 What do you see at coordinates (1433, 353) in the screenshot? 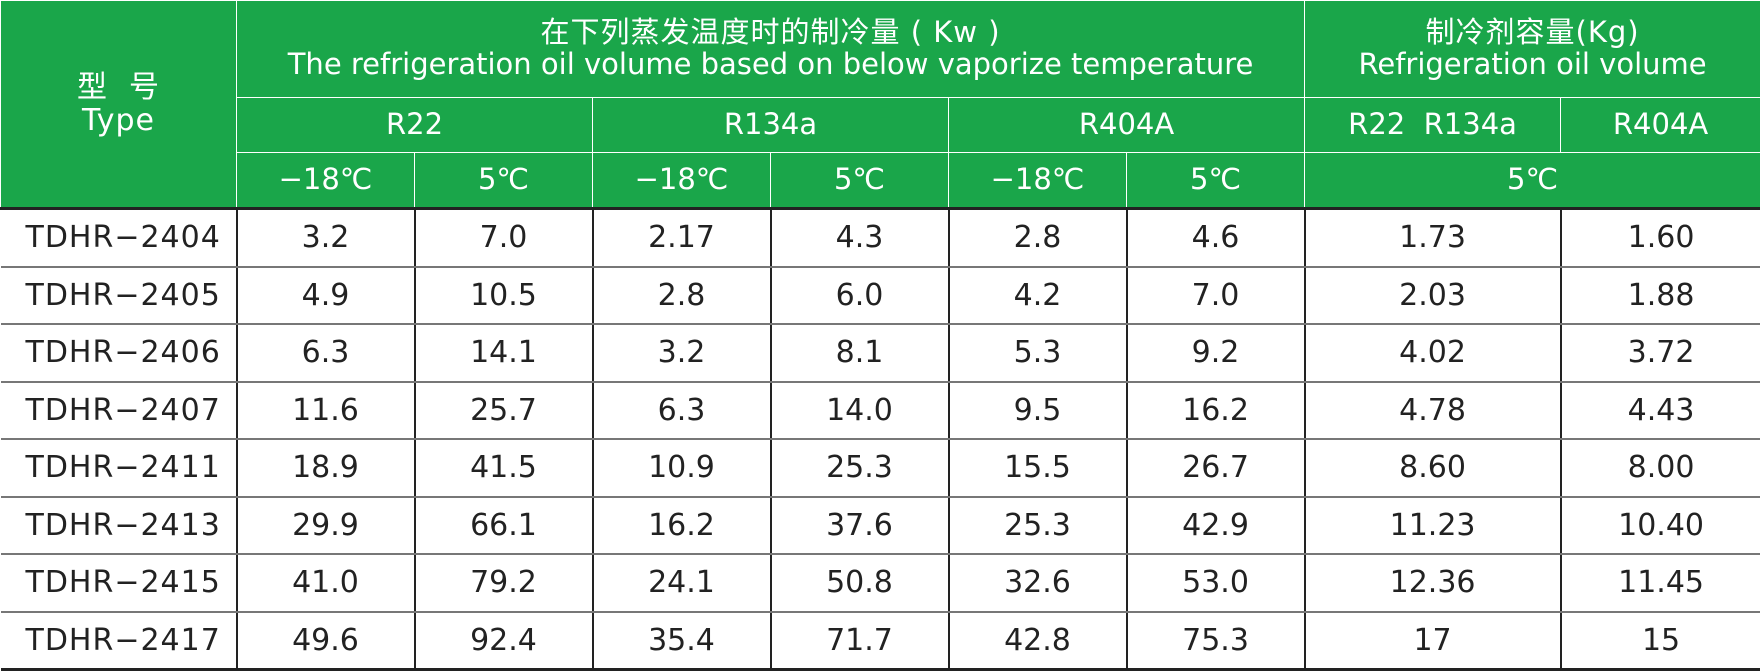
I see `value-cell: 4.02` at bounding box center [1433, 353].